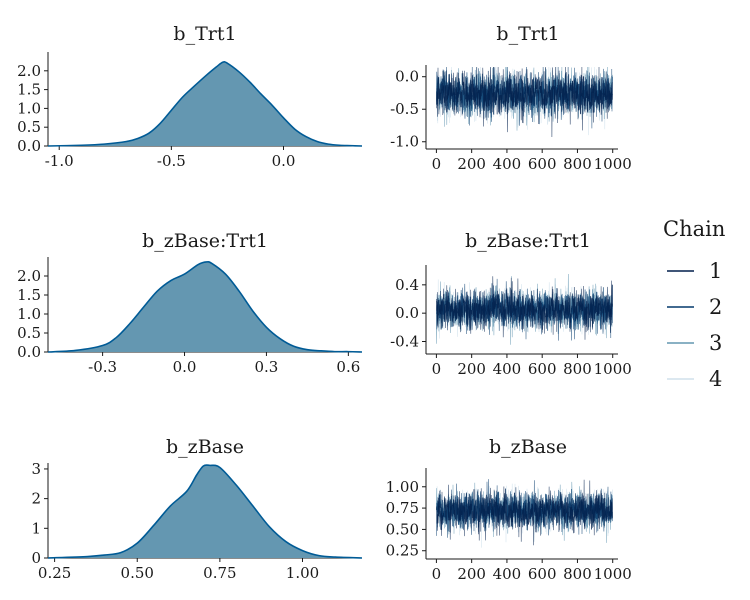  Describe the element at coordinates (694, 325) in the screenshot. I see `legend-items: 1 2 3 4` at that location.